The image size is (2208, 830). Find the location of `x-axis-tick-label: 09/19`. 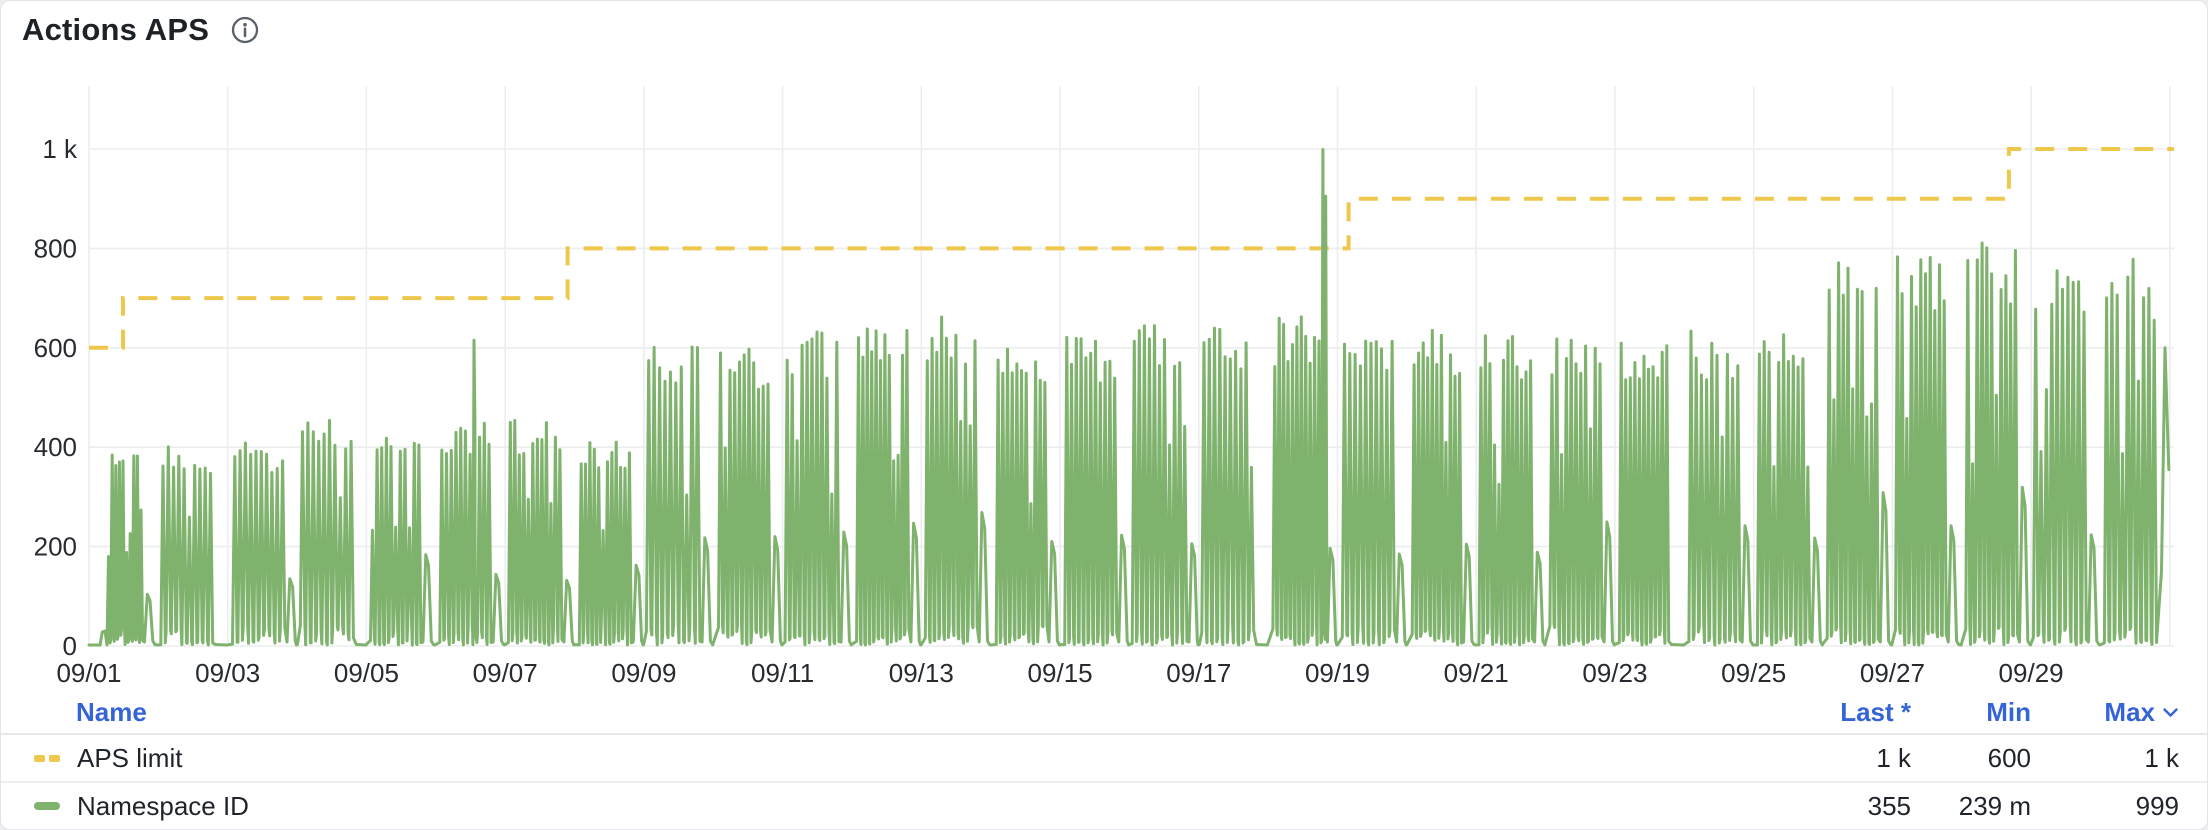

x-axis-tick-label: 09/19 is located at coordinates (1337, 673).